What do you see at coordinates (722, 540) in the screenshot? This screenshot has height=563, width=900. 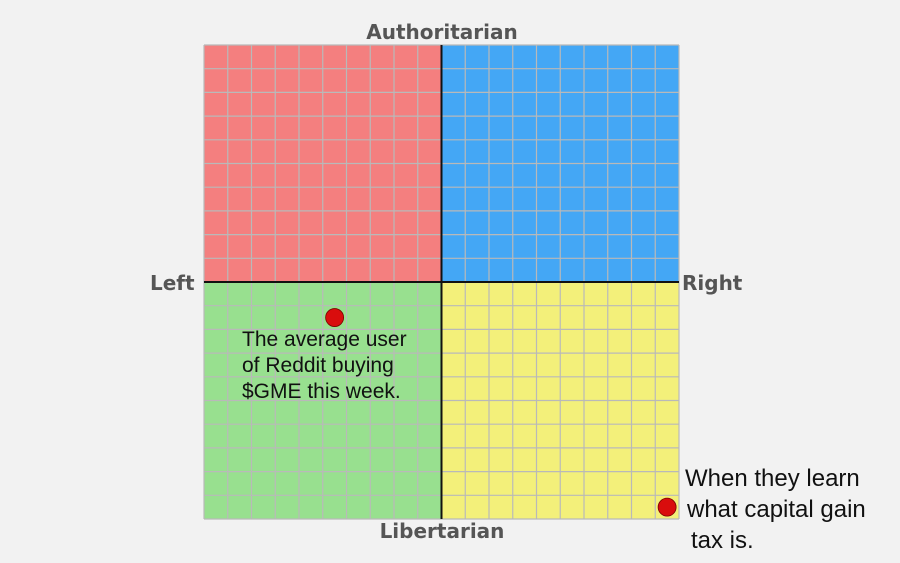 I see `annotation-line: tax is.` at bounding box center [722, 540].